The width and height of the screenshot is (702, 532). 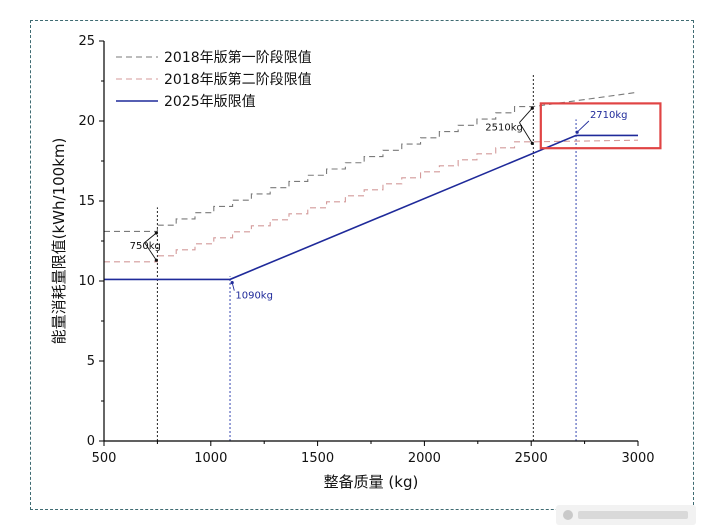 What do you see at coordinates (86, 41) in the screenshot?
I see `y-tick-label: 25` at bounding box center [86, 41].